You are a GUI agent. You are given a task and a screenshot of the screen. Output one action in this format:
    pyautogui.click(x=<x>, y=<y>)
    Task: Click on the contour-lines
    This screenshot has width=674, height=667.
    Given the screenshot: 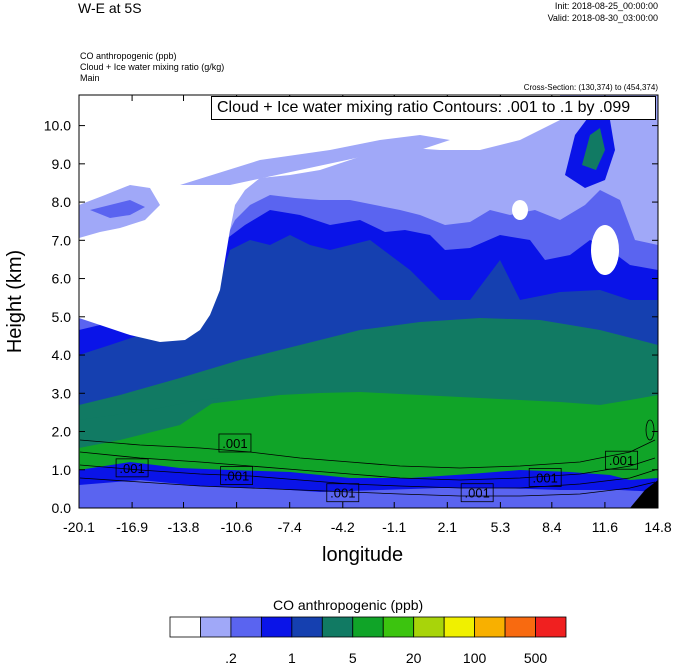 What is the action you would take?
    pyautogui.click(x=367, y=458)
    